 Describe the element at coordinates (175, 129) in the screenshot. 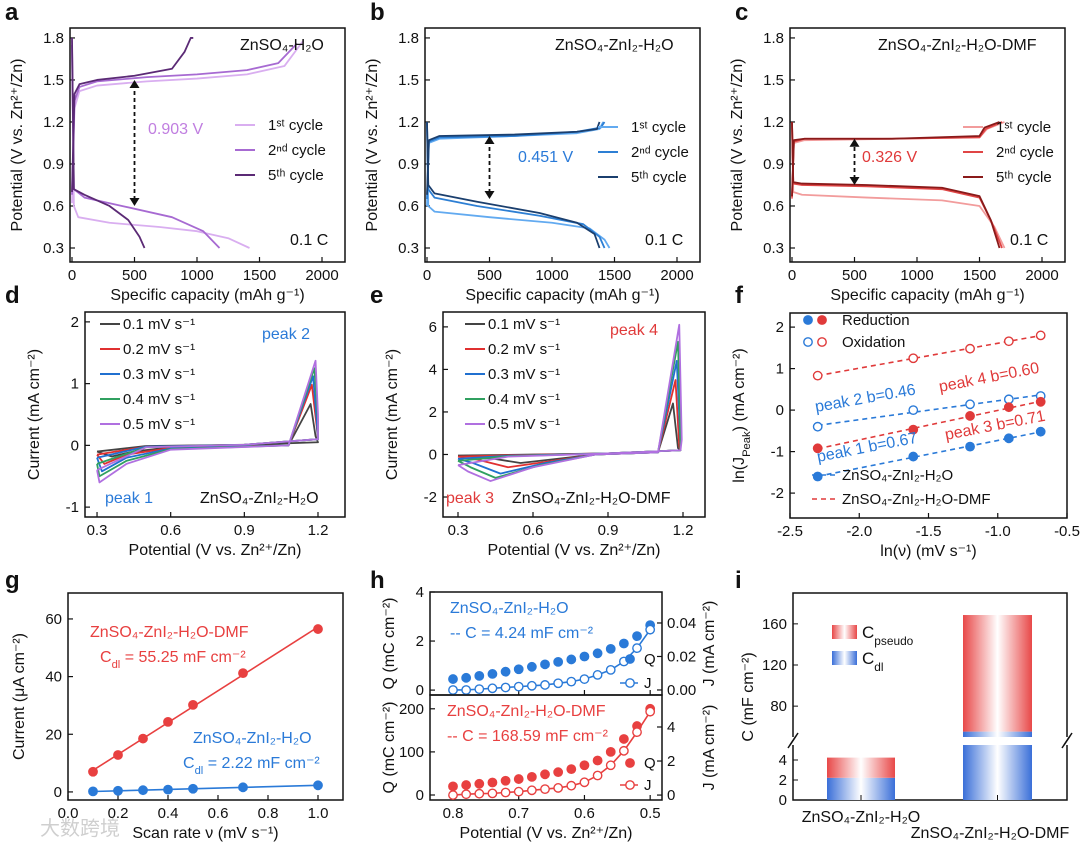

I see `annotation-text: 0.903 V` at that location.